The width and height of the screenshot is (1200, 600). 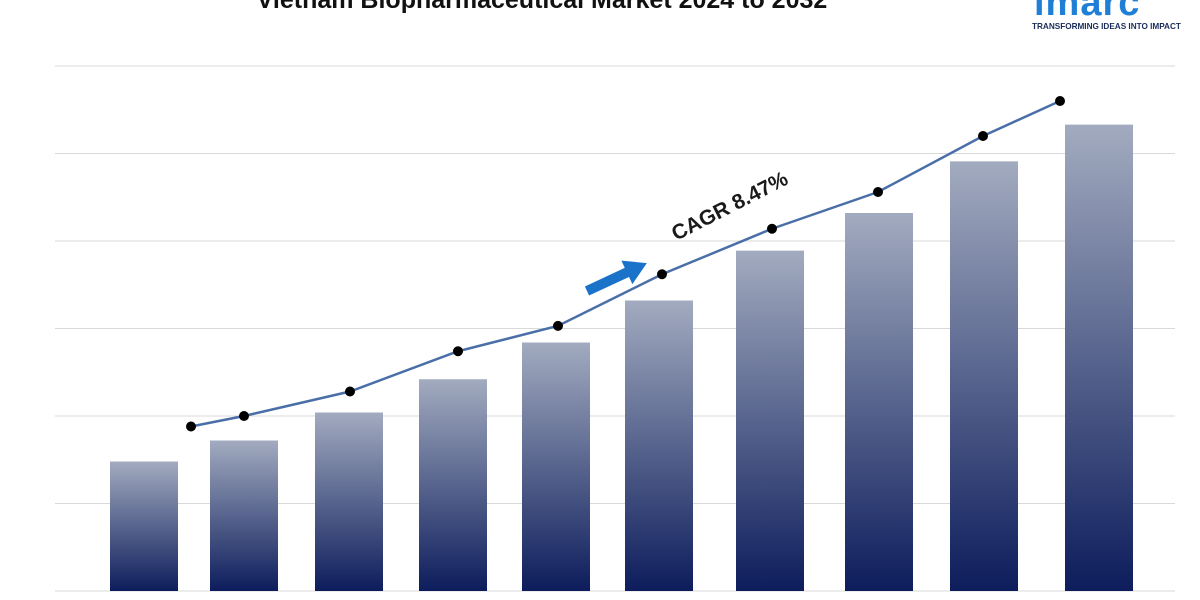 I want to click on right-arrow-icon, so click(x=615, y=278).